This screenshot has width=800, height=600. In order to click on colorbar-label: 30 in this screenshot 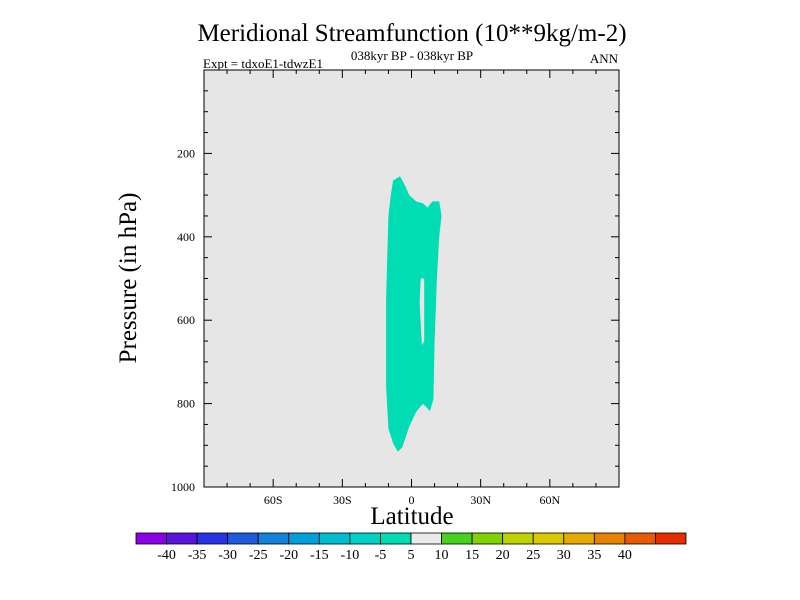, I will do `click(564, 555)`.